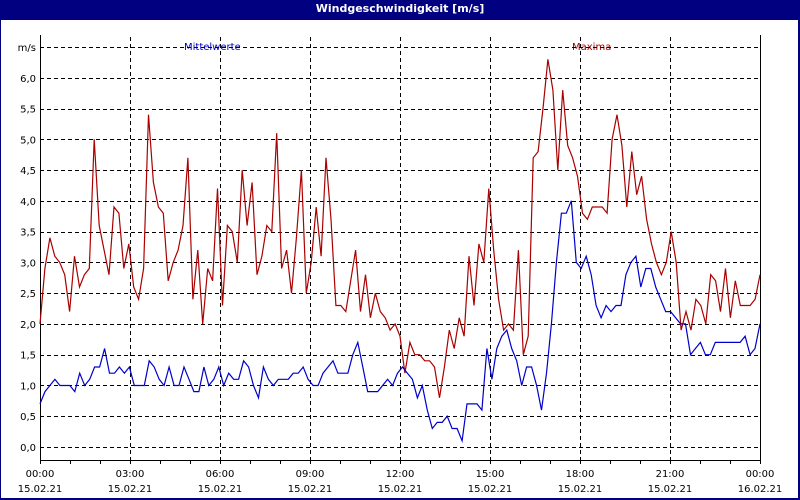  I want to click on y-tick-label: 5,0, so click(28, 140).